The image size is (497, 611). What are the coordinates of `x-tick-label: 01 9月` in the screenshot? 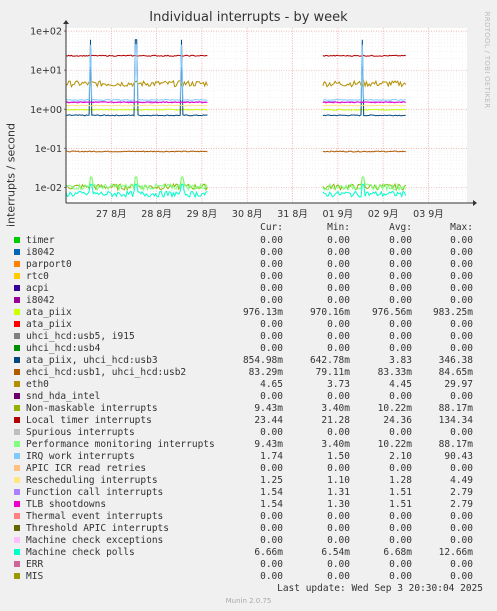 It's located at (338, 214).